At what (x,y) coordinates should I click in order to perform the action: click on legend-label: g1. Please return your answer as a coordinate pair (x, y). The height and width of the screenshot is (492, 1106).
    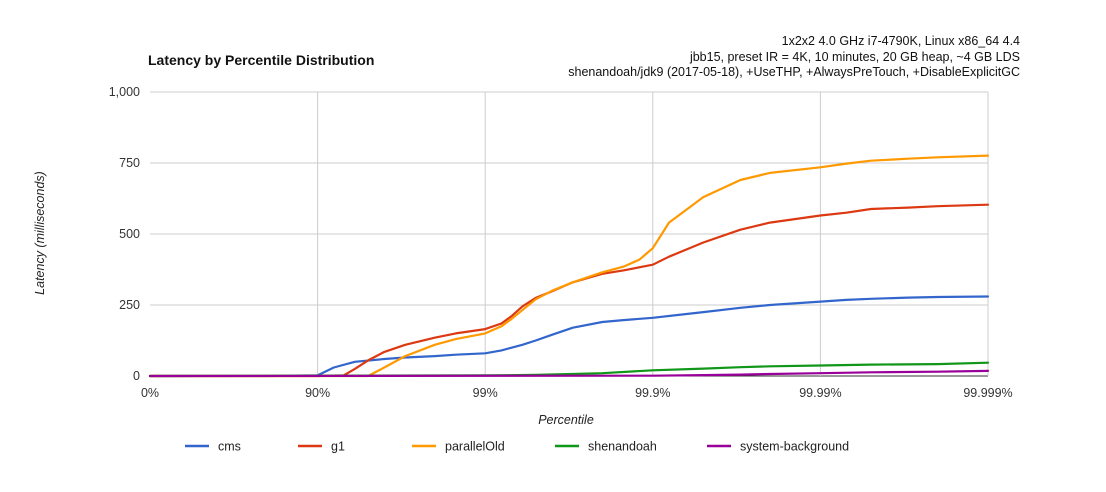
    Looking at the image, I should click on (338, 447).